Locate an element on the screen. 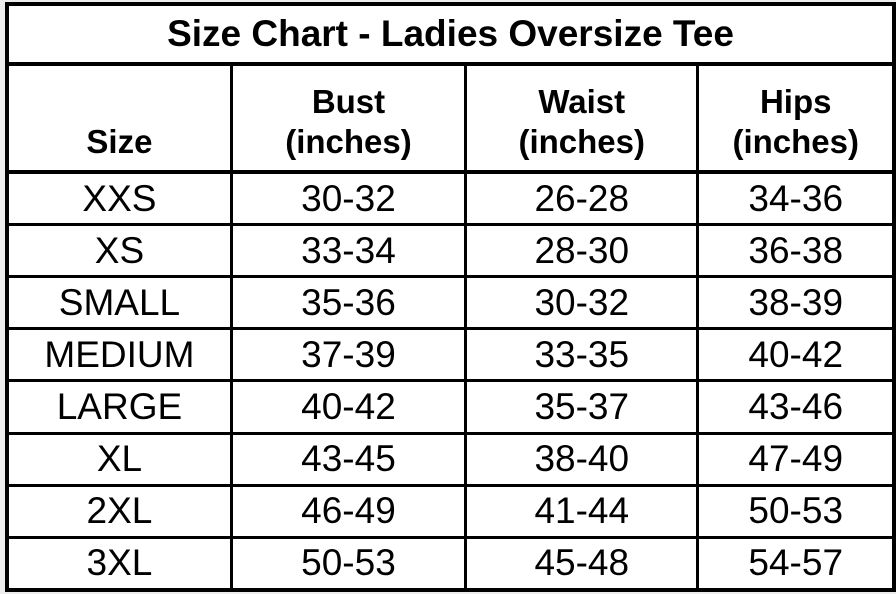 The image size is (896, 594). table-row: XL 43-45 38-40 47-49 is located at coordinates (450, 459).